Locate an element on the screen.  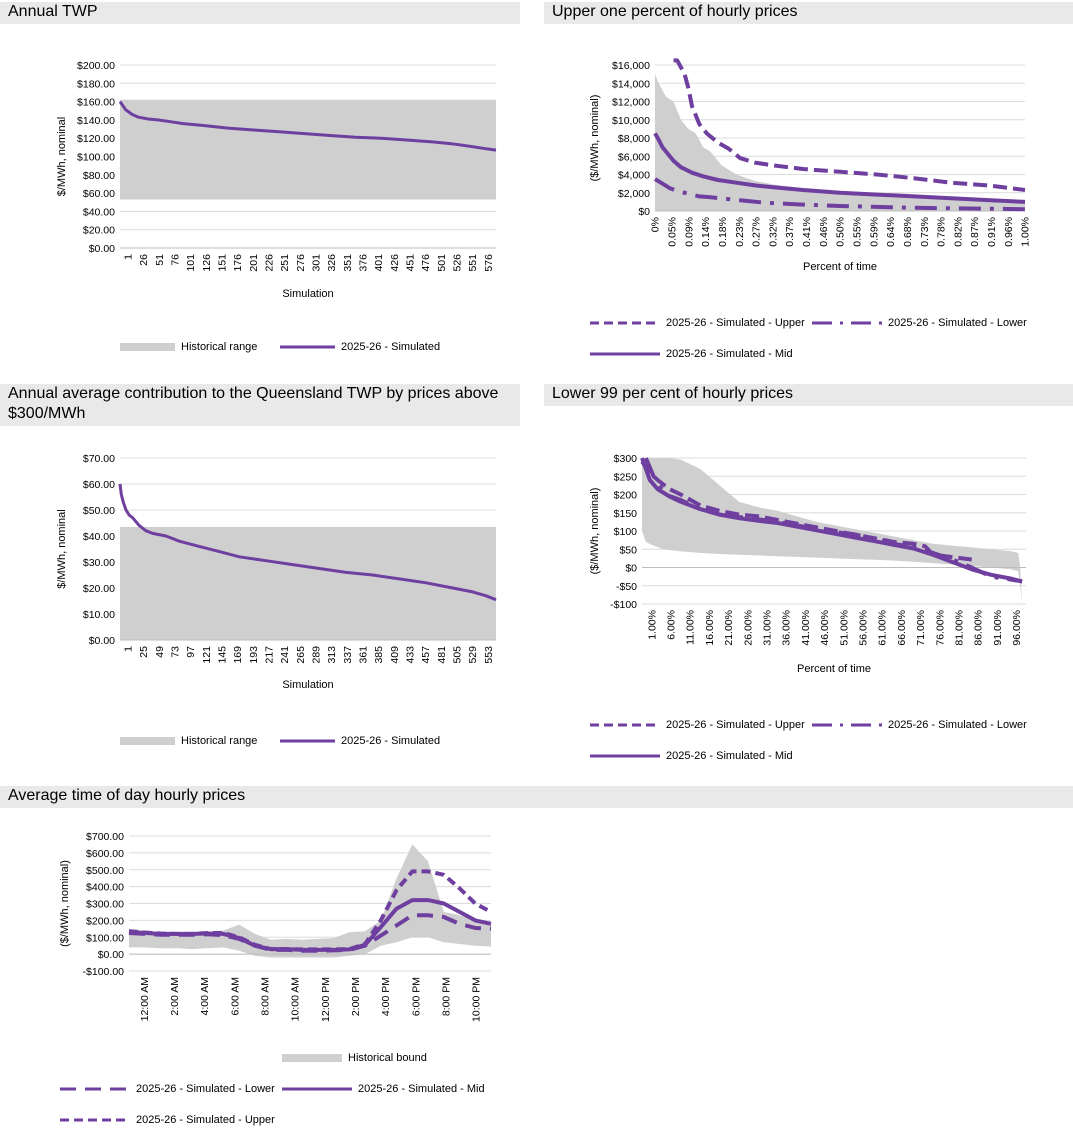
legend-label-tod-upper: 2025-26 - Simulated - Upper is located at coordinates (205, 1120).